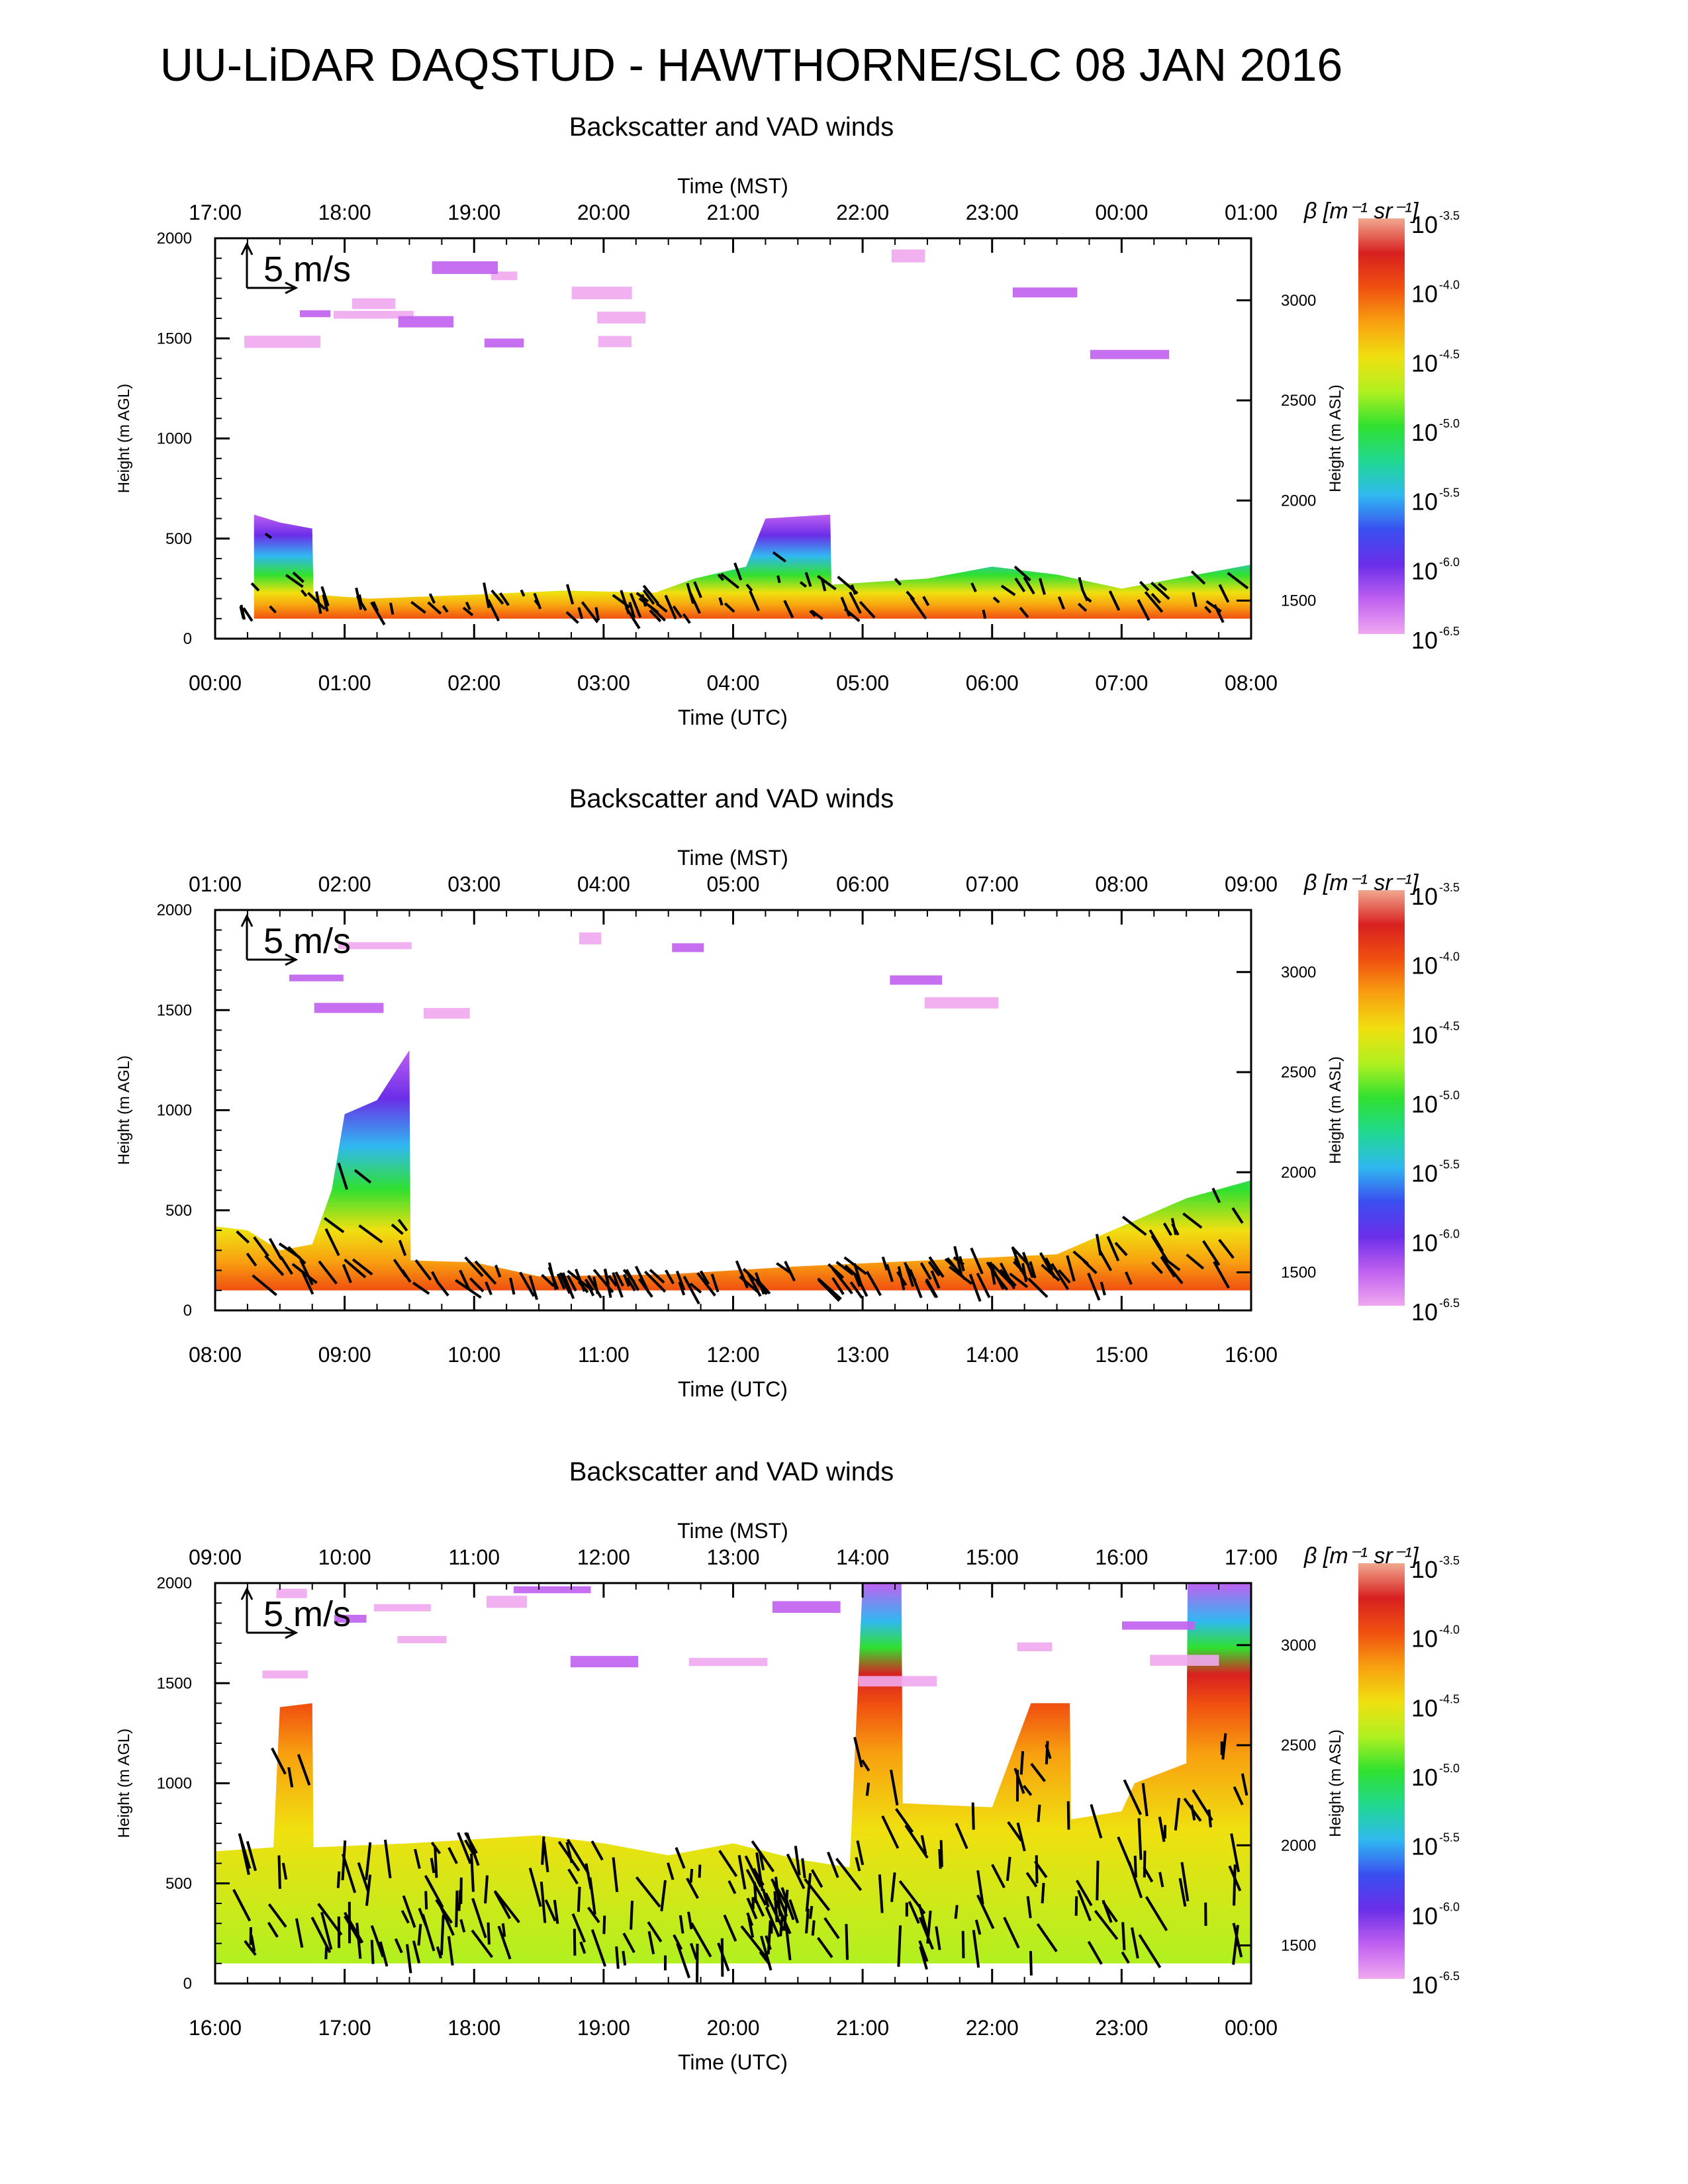  Describe the element at coordinates (174, 239) in the screenshot. I see `y-tick-label: 2000` at that location.